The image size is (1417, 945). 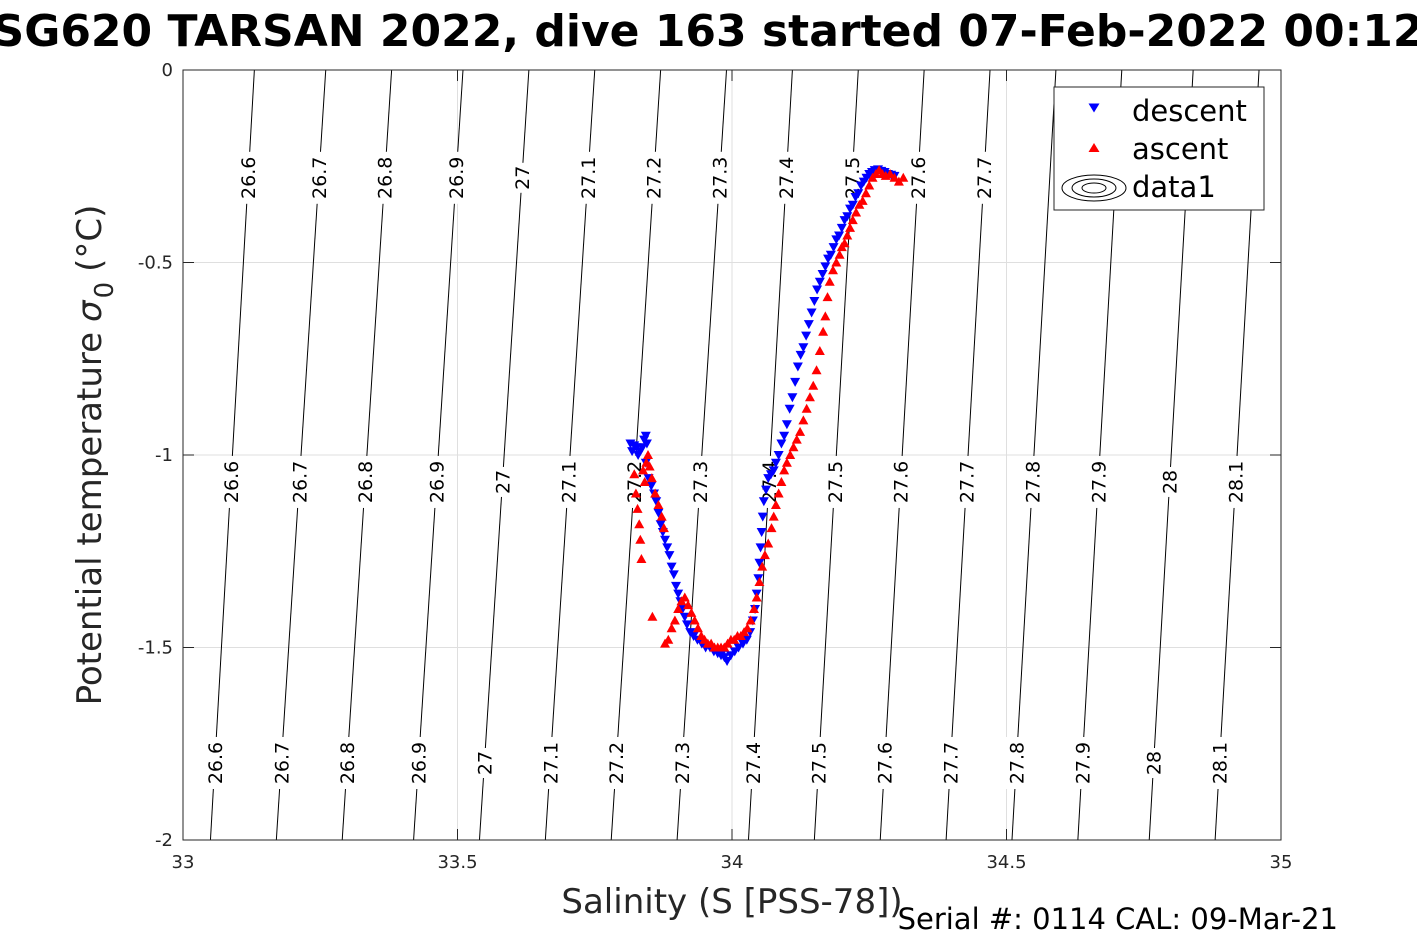 What do you see at coordinates (1033, 482) in the screenshot?
I see `isopycnal-label: 27.8` at bounding box center [1033, 482].